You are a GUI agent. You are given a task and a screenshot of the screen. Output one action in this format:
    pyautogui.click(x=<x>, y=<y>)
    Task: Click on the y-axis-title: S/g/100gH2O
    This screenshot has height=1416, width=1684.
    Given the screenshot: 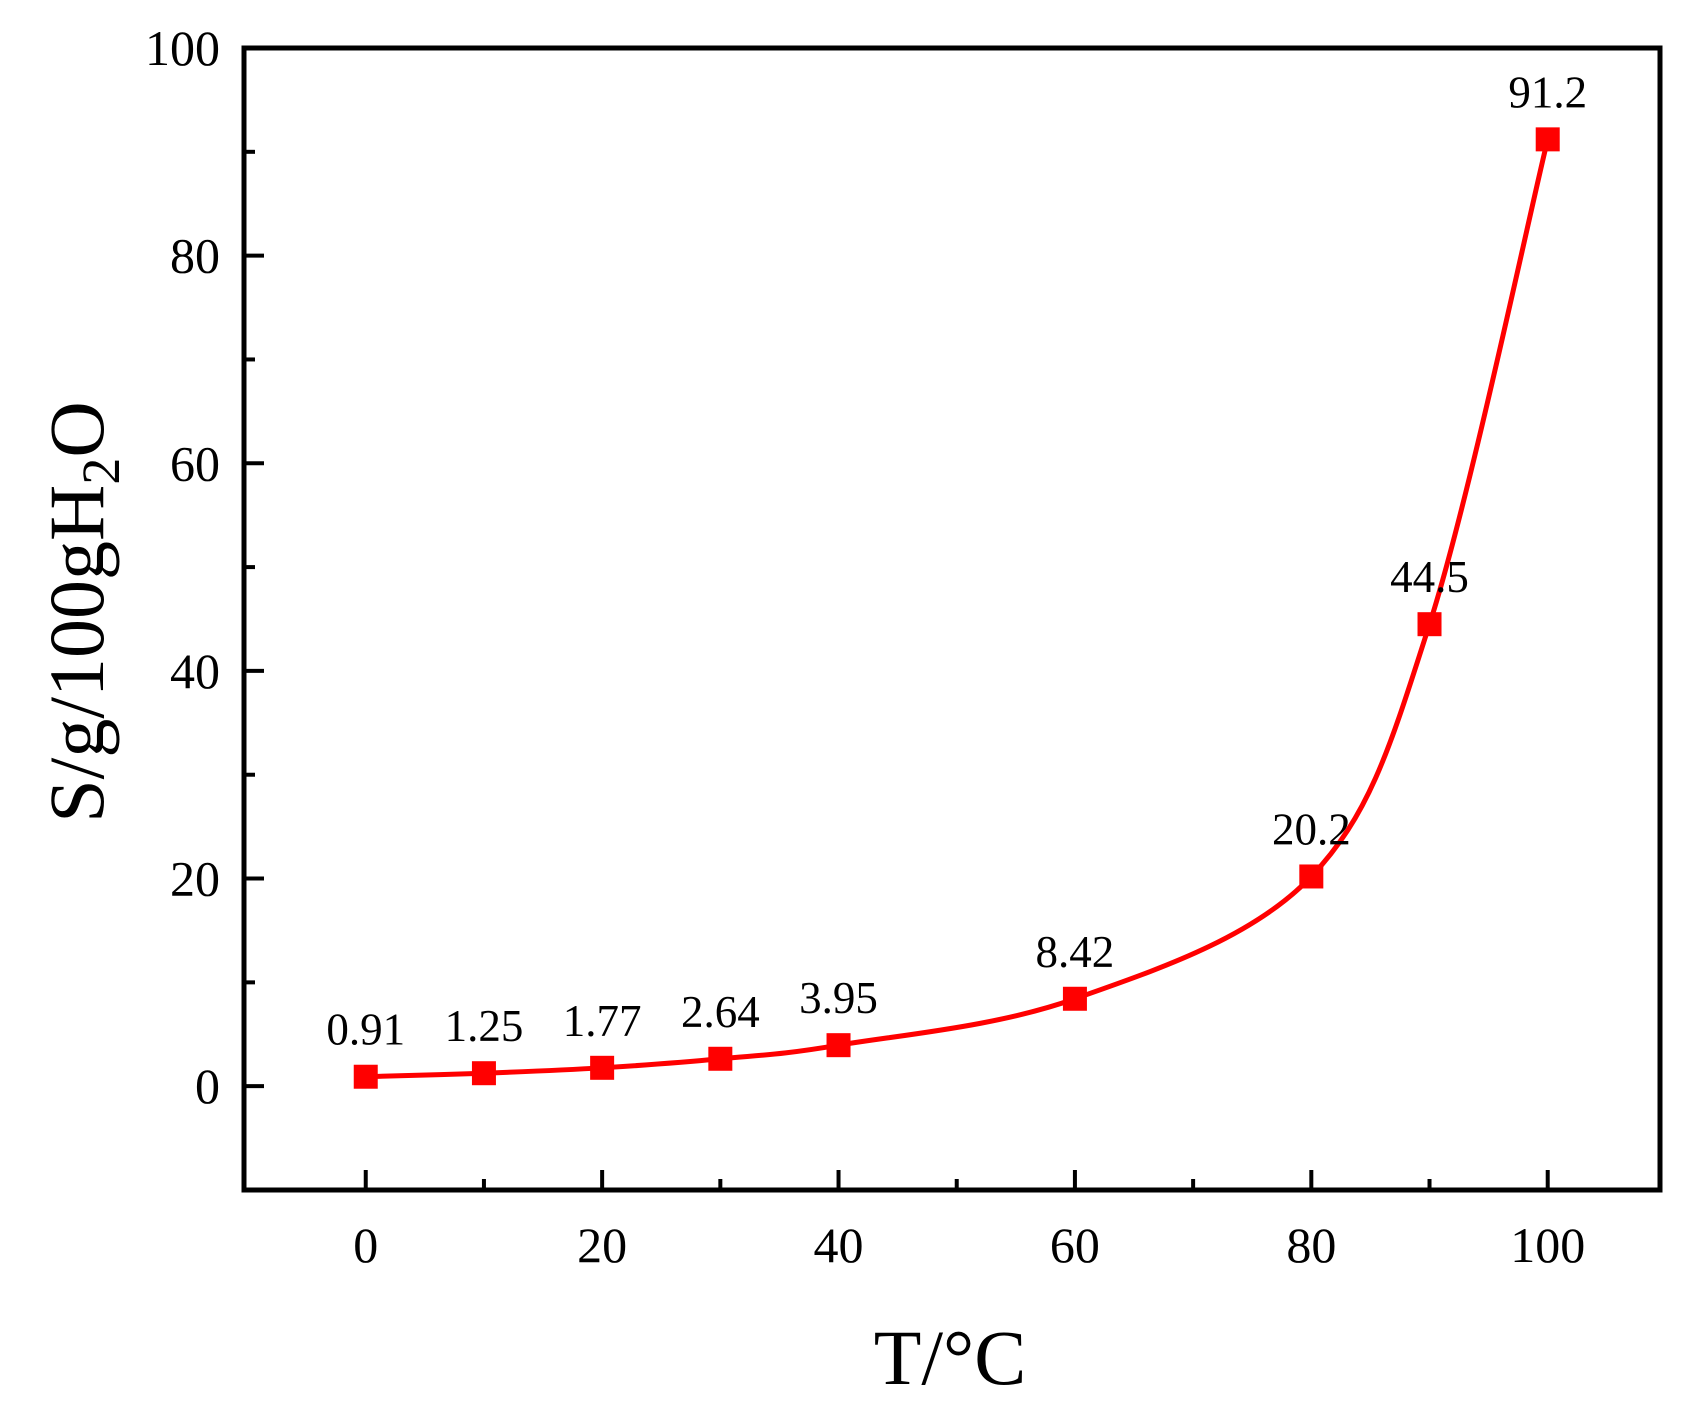 What is the action you would take?
    pyautogui.click(x=82, y=611)
    